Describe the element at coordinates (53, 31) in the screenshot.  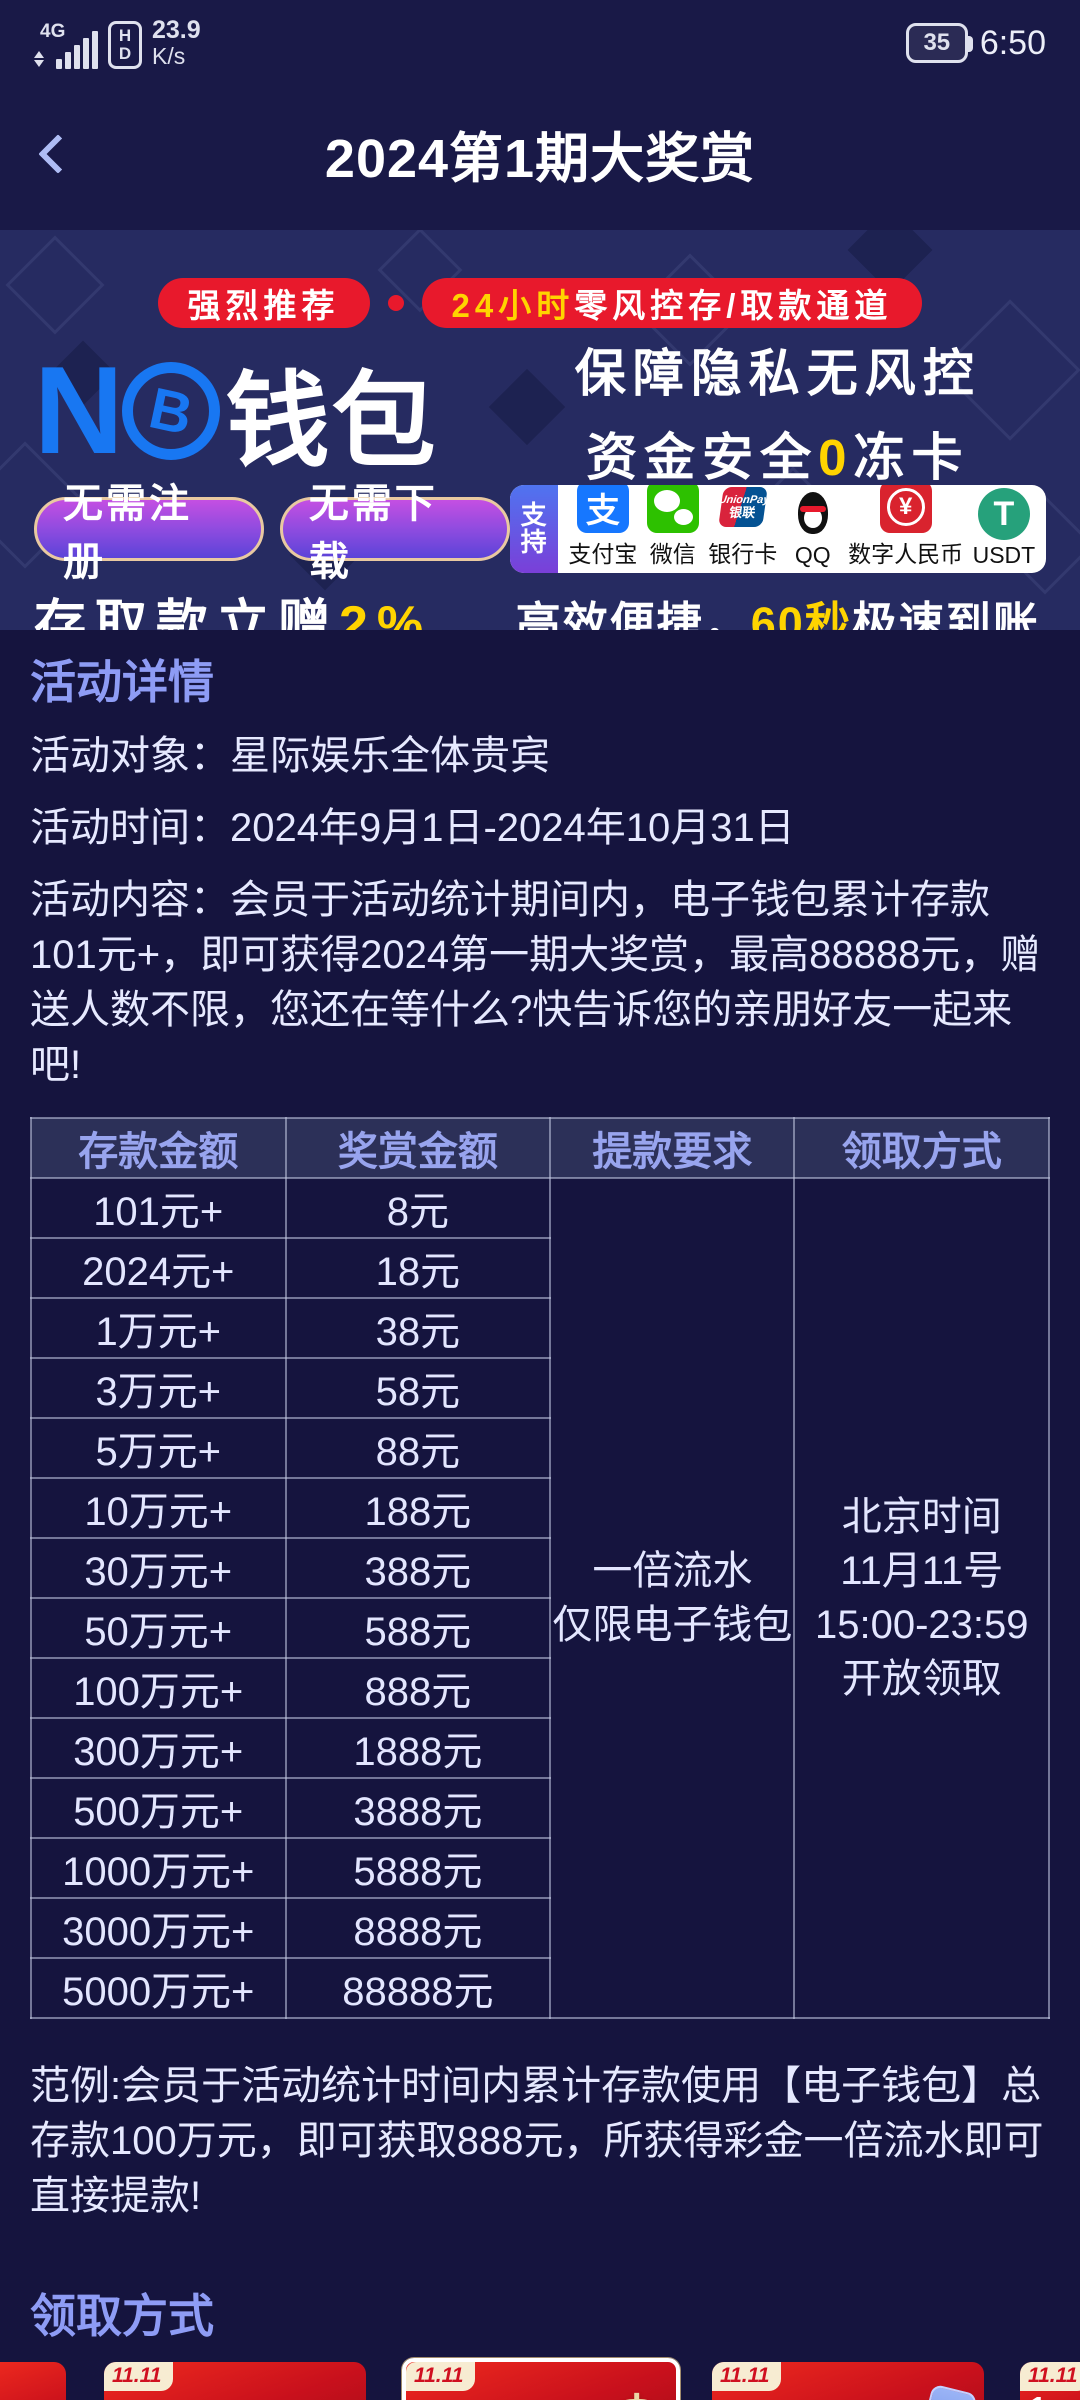
I see `network-type-label: 4G` at that location.